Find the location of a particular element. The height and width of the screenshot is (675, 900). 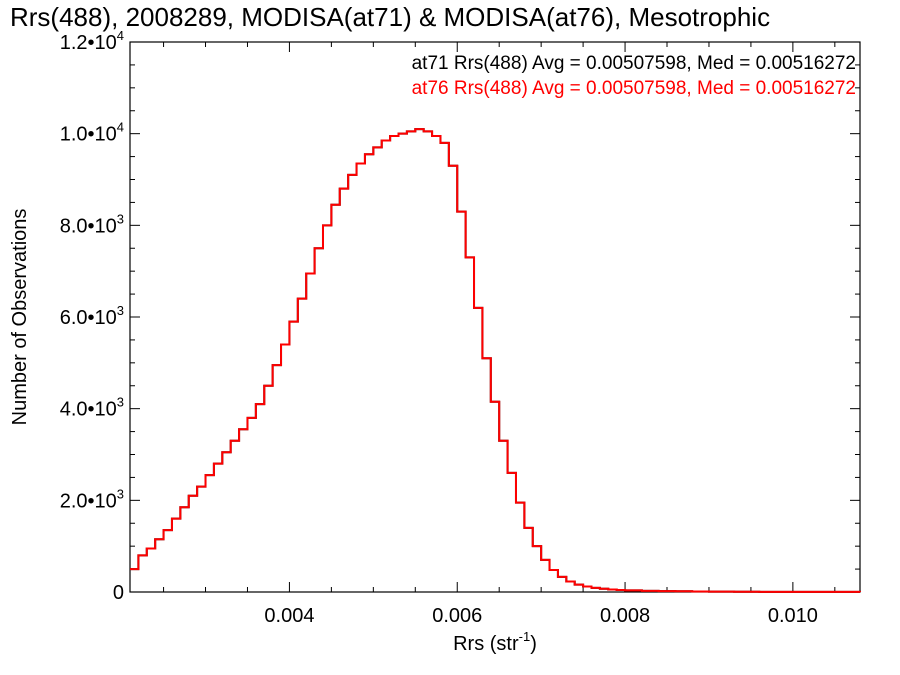

y-axis-label: Number of Observations is located at coordinates (20, 317).